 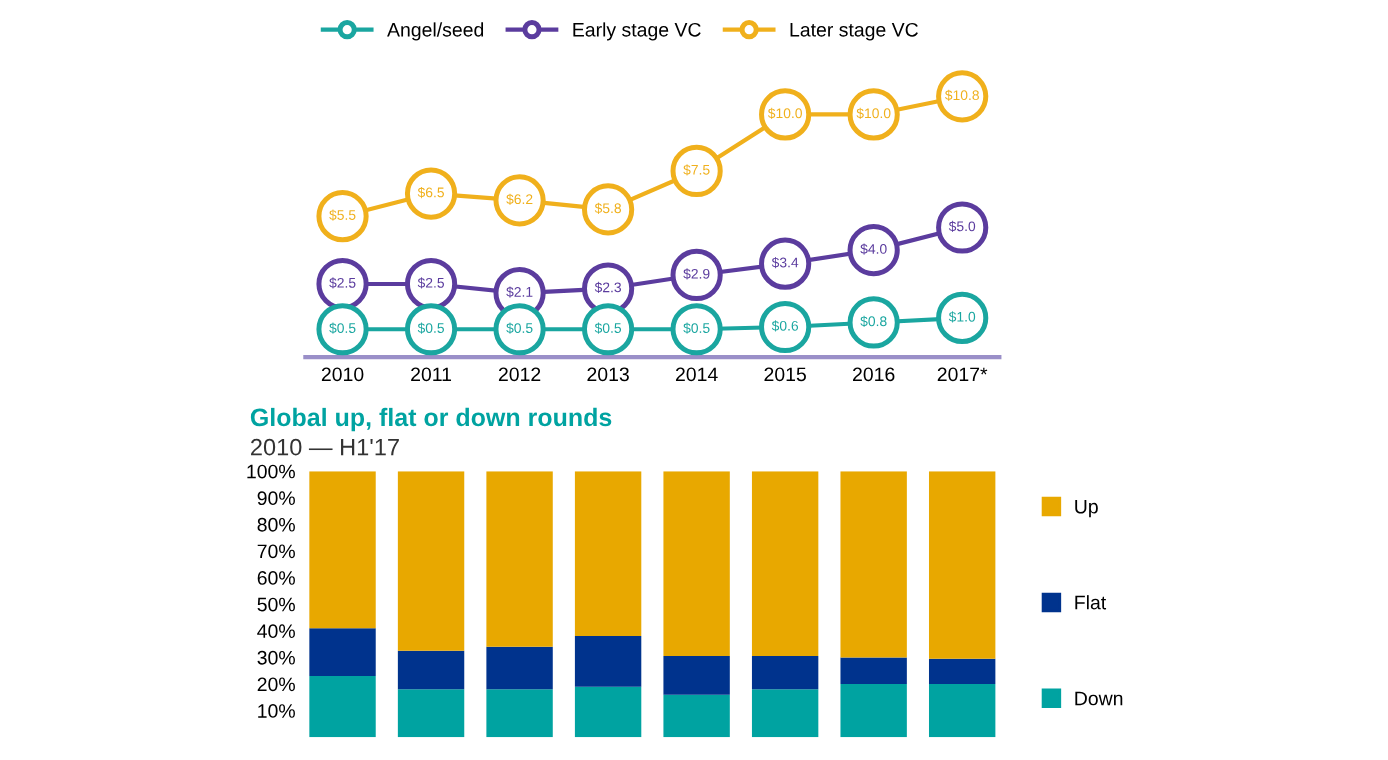 I want to click on legend-label: Up, so click(x=1086, y=508).